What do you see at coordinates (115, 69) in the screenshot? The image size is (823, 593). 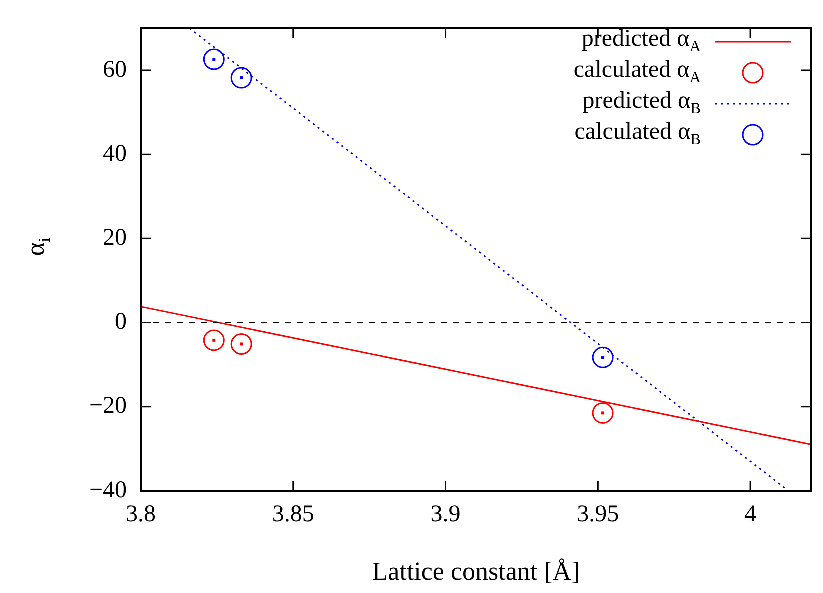 I see `y-tick-label: 60` at bounding box center [115, 69].